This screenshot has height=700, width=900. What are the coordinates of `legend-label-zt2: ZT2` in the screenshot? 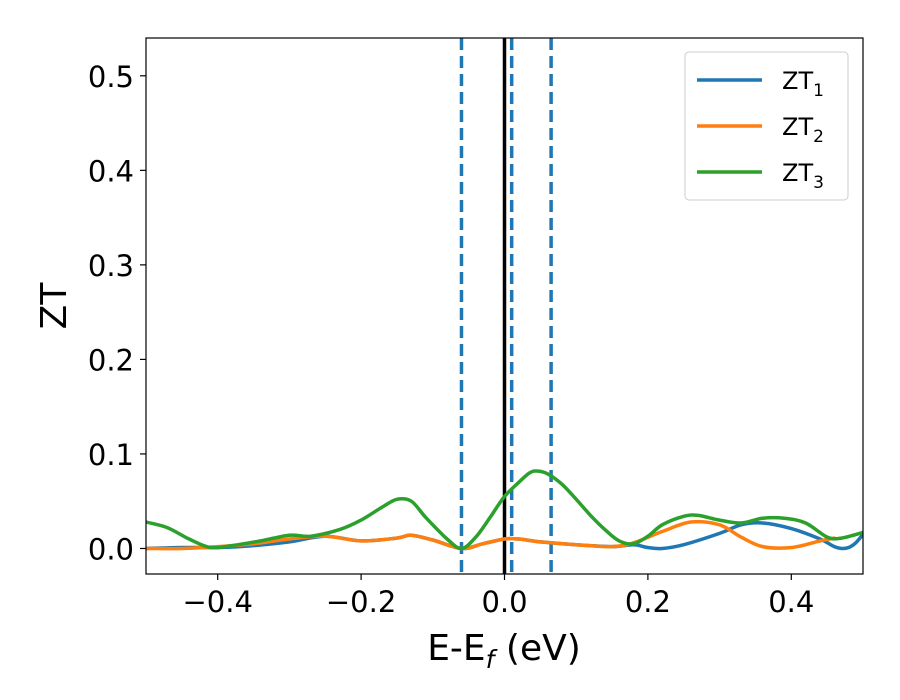 It's located at (803, 130).